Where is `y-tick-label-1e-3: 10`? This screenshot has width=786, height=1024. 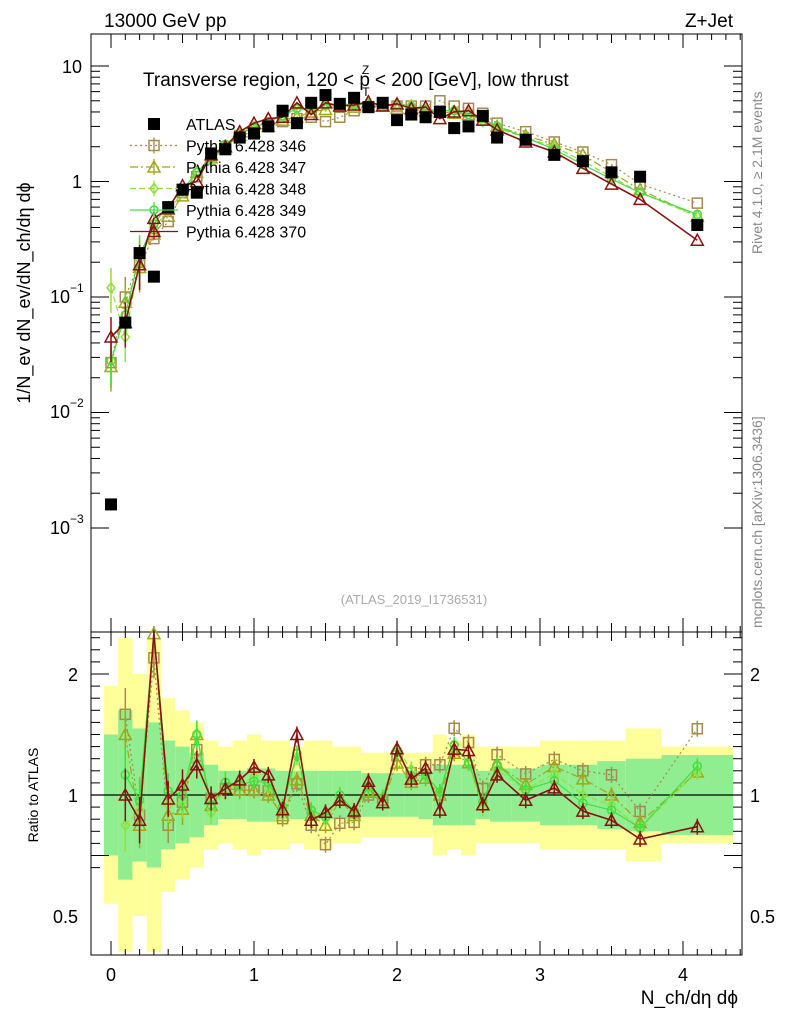 y-tick-label-1e-3: 10 is located at coordinates (60, 528).